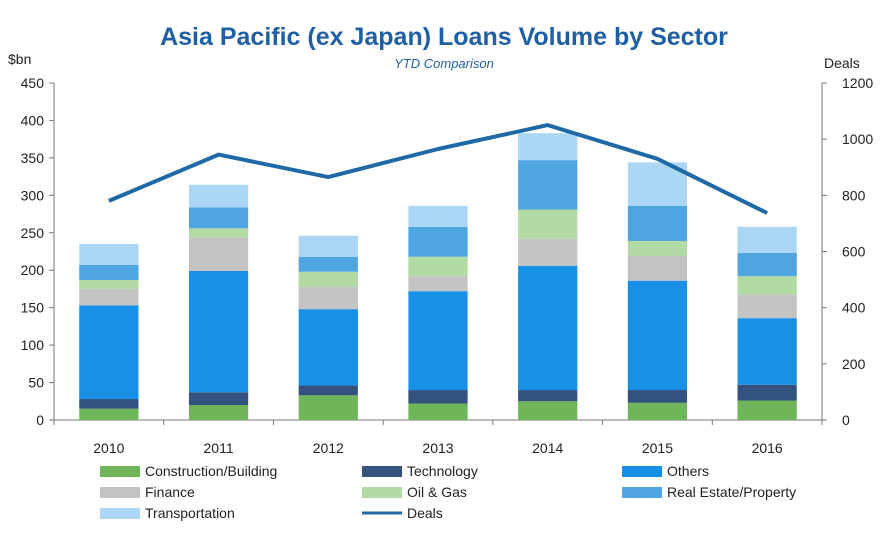 The width and height of the screenshot is (888, 533). I want to click on right-tick-label: 400, so click(854, 308).